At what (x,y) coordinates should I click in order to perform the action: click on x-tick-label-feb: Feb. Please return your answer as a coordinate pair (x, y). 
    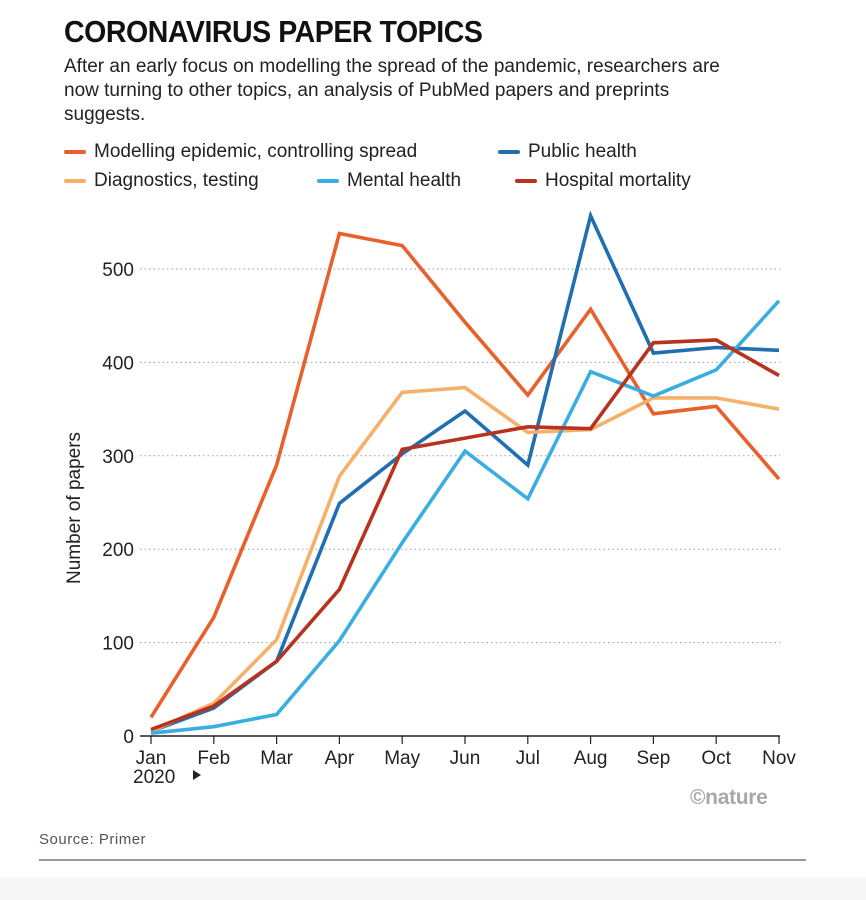
    Looking at the image, I should click on (213, 758).